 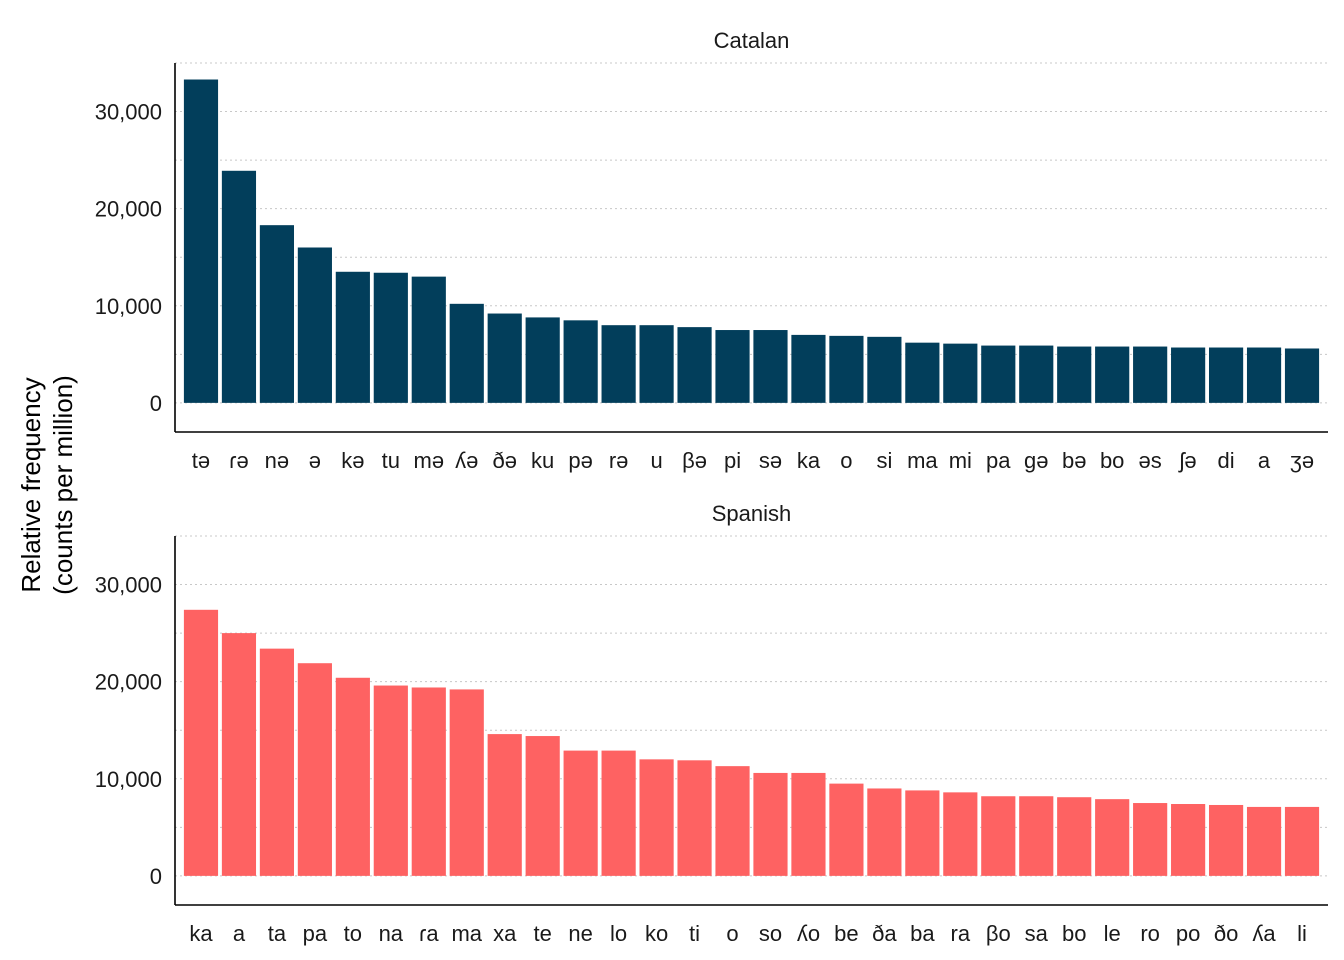 I want to click on catalan-x-tick-label: mə, so click(x=429, y=460).